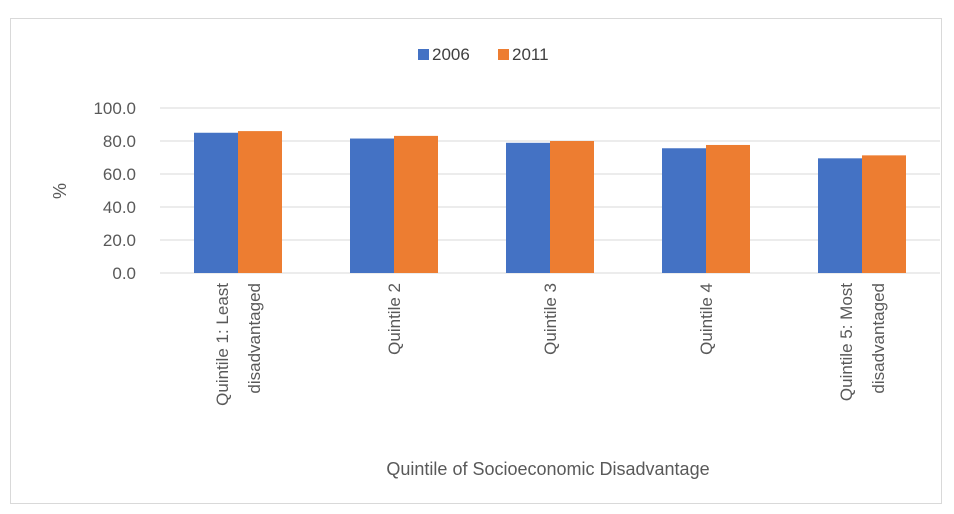  Describe the element at coordinates (483, 54) in the screenshot. I see `legend: 2006 2011` at that location.